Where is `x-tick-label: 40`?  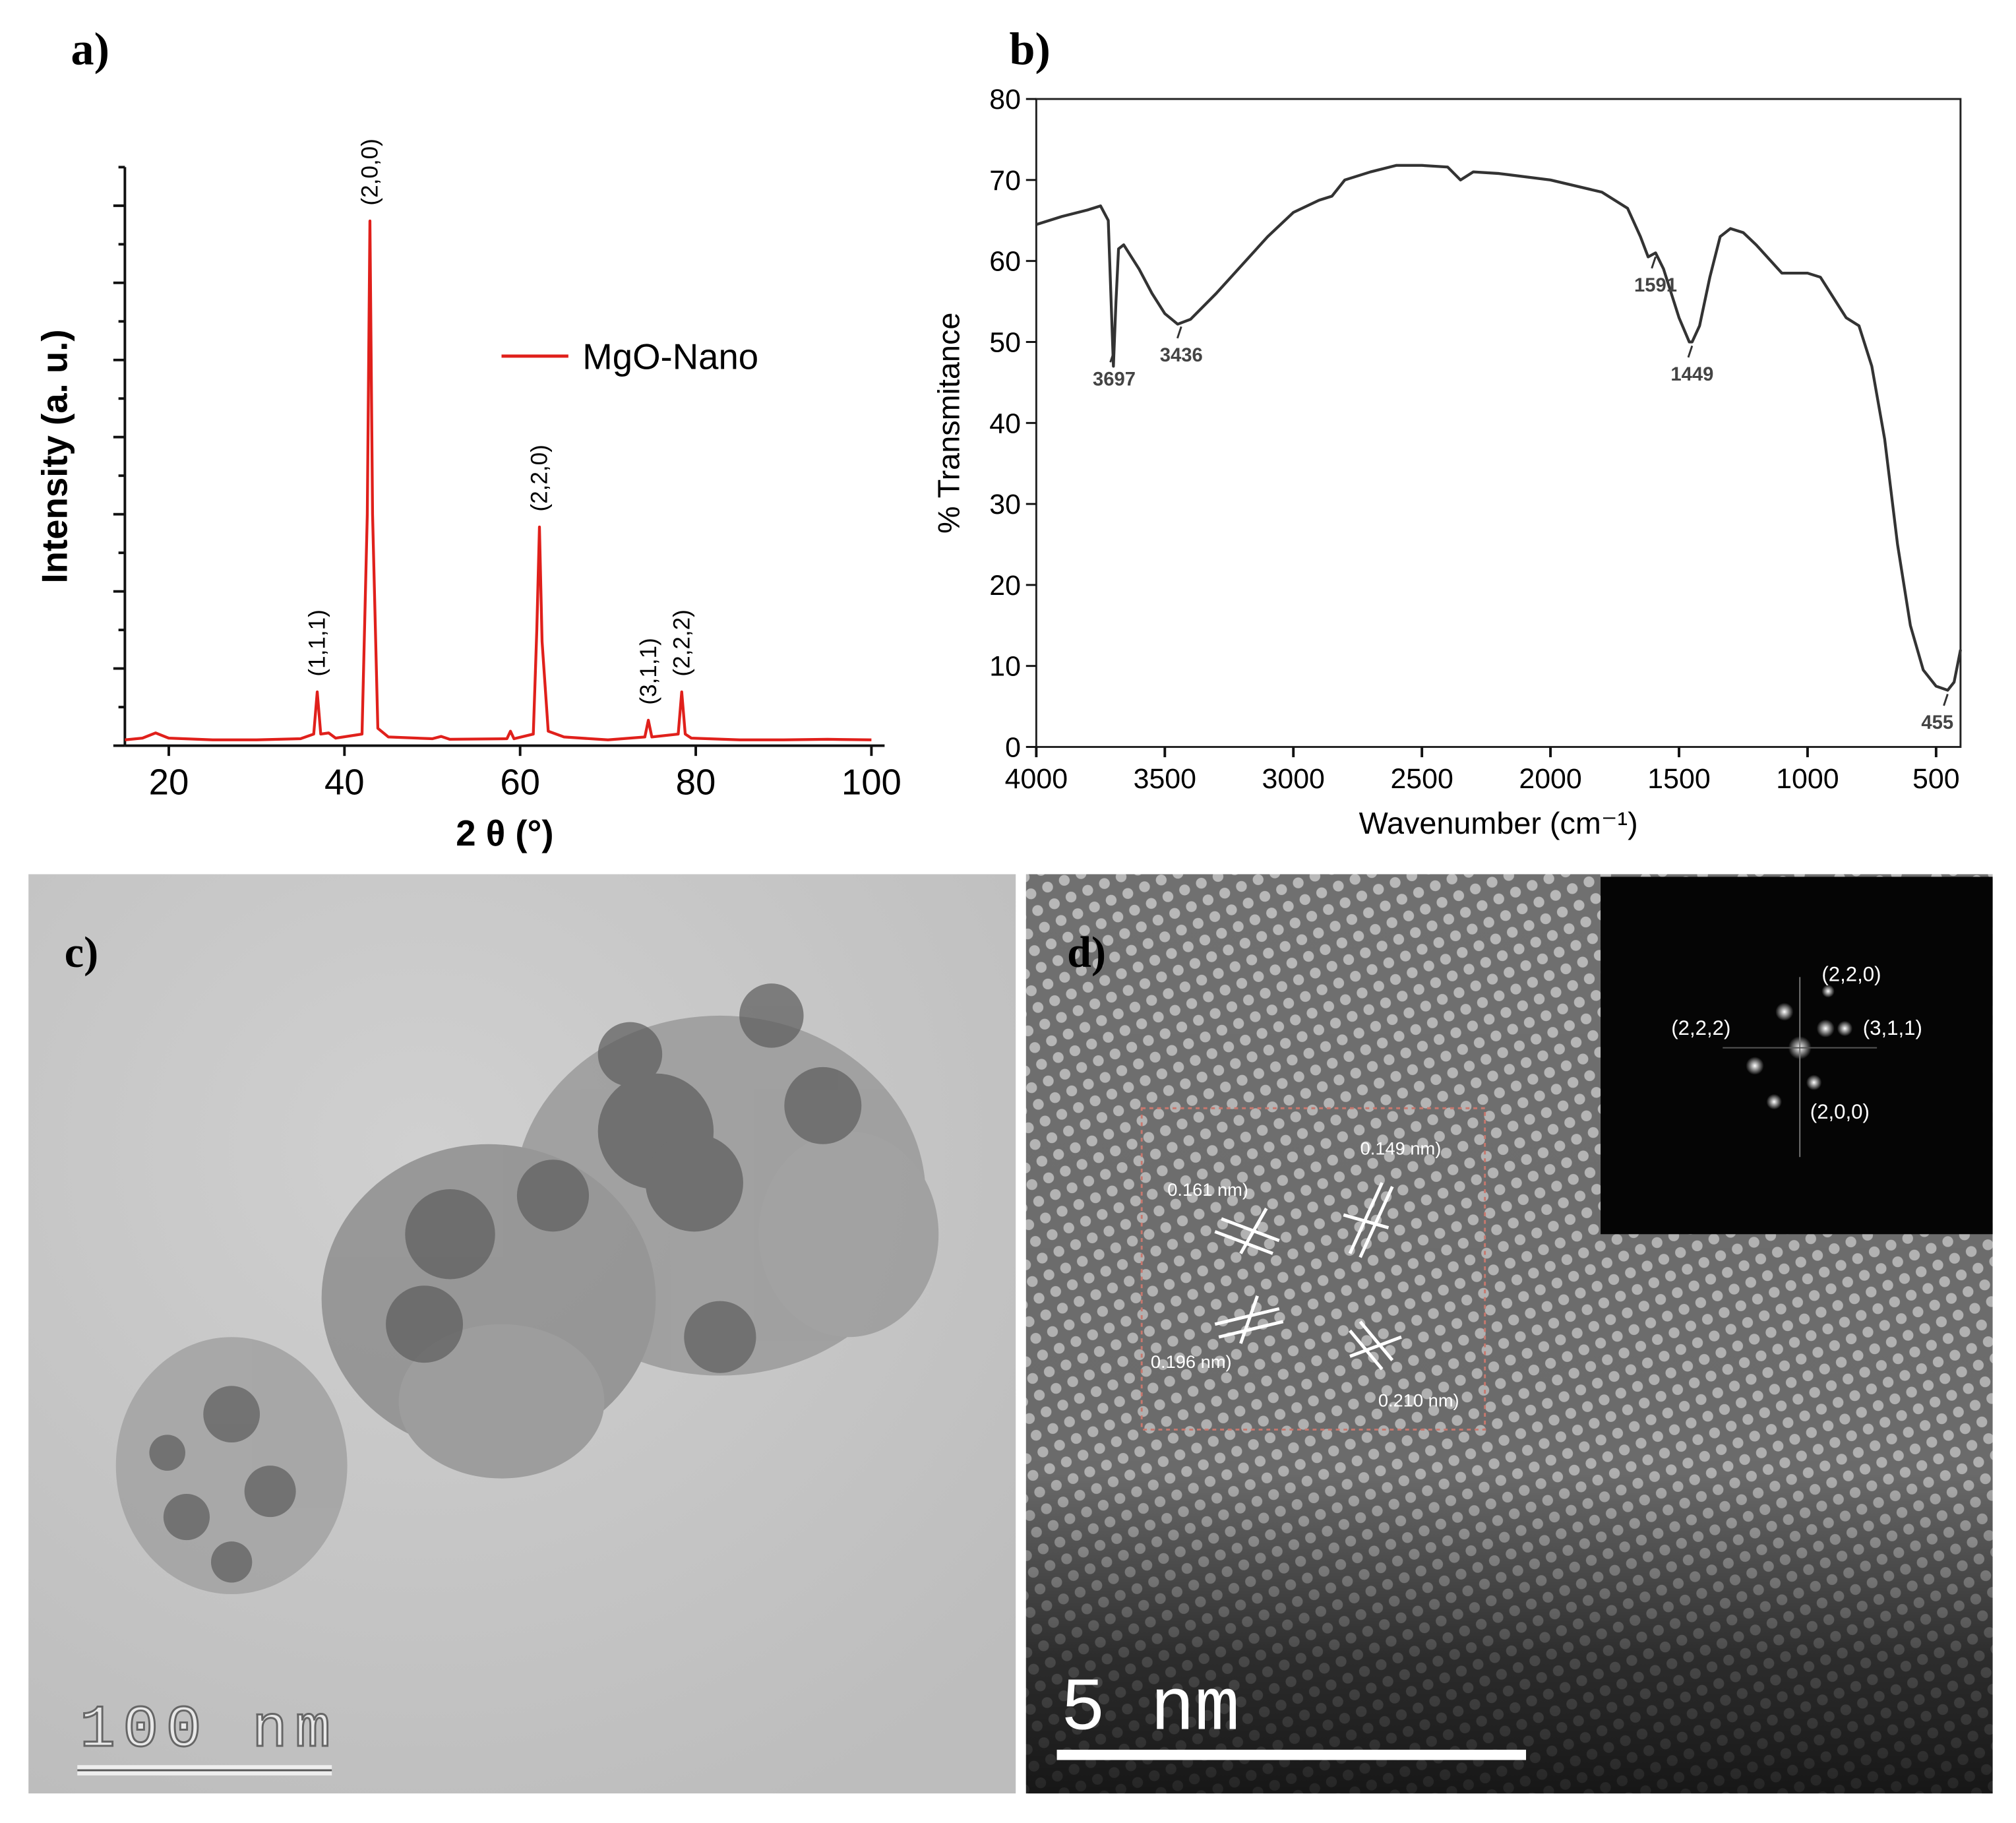 x-tick-label: 40 is located at coordinates (345, 782).